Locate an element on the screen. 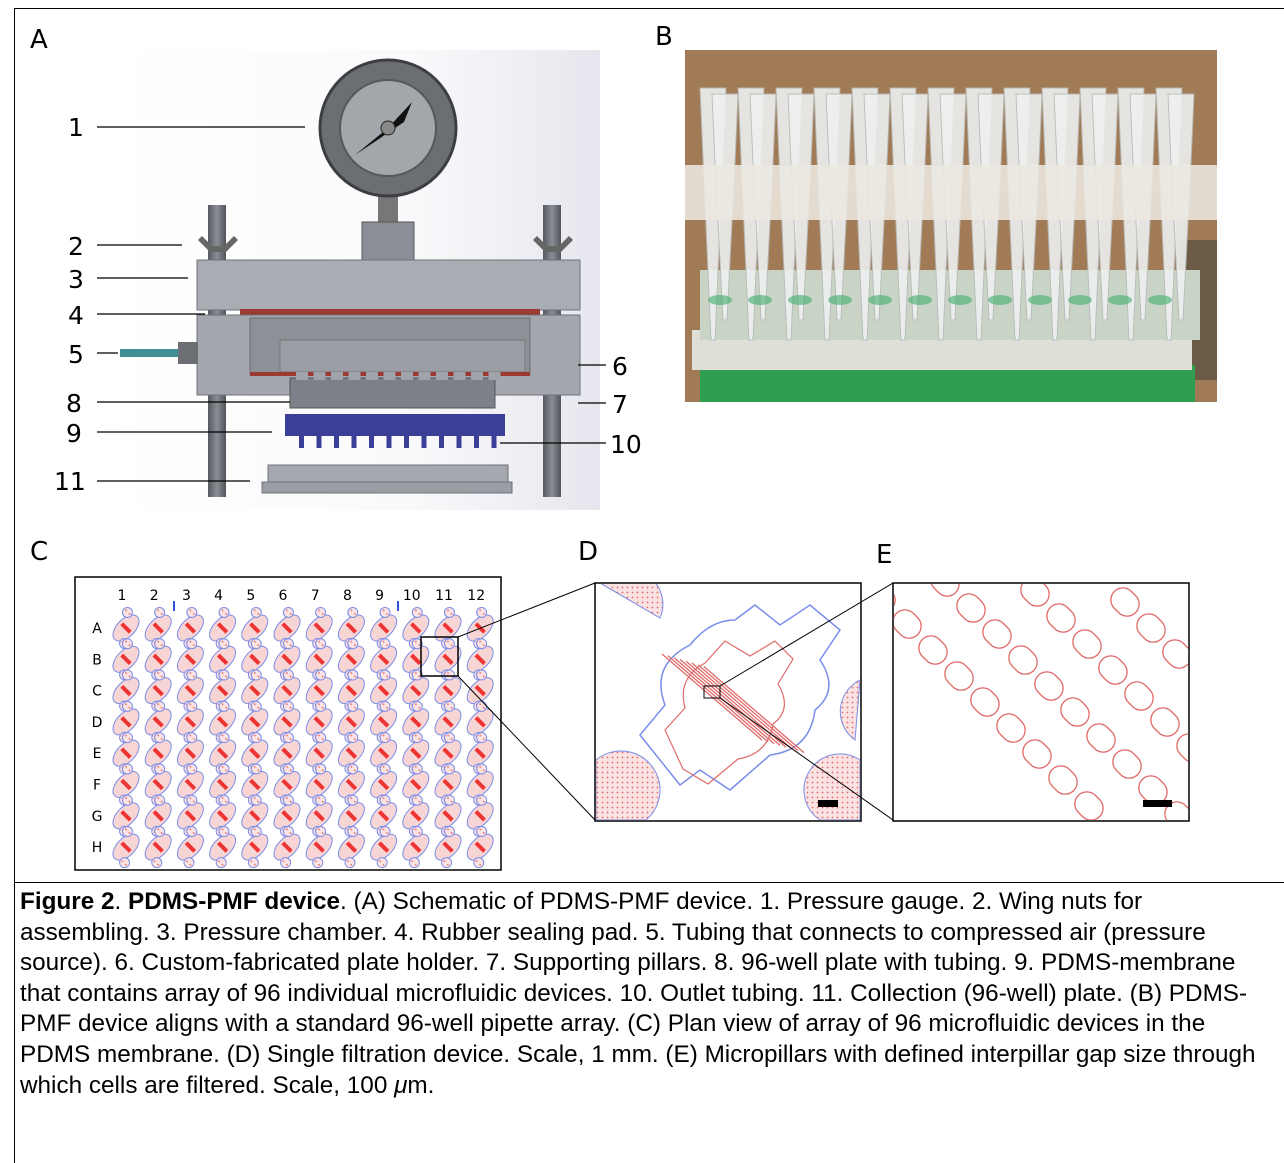  column-label: 11 is located at coordinates (444, 596).